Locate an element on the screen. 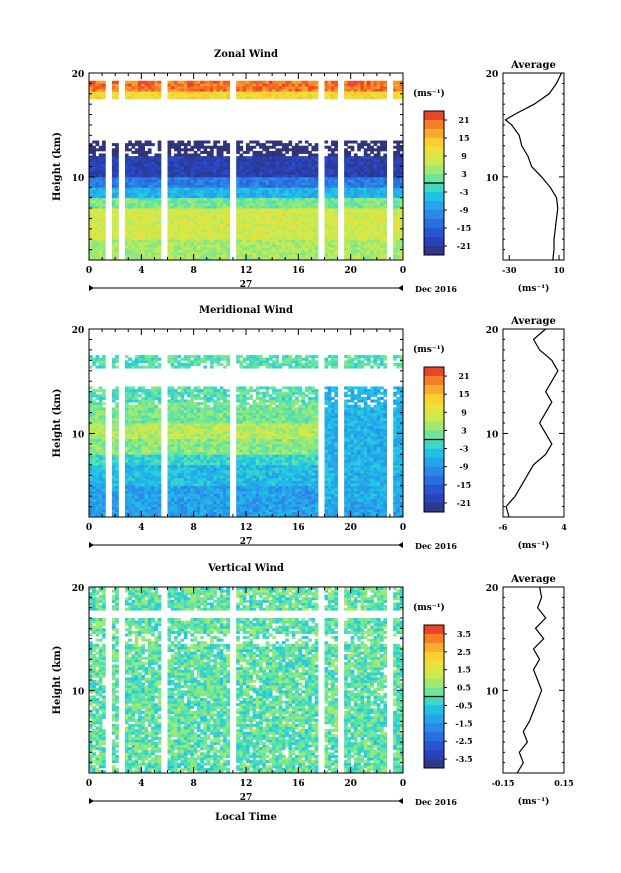 Image resolution: width=621 pixels, height=873 pixels. colorbar-swatch is located at coordinates (434, 197).